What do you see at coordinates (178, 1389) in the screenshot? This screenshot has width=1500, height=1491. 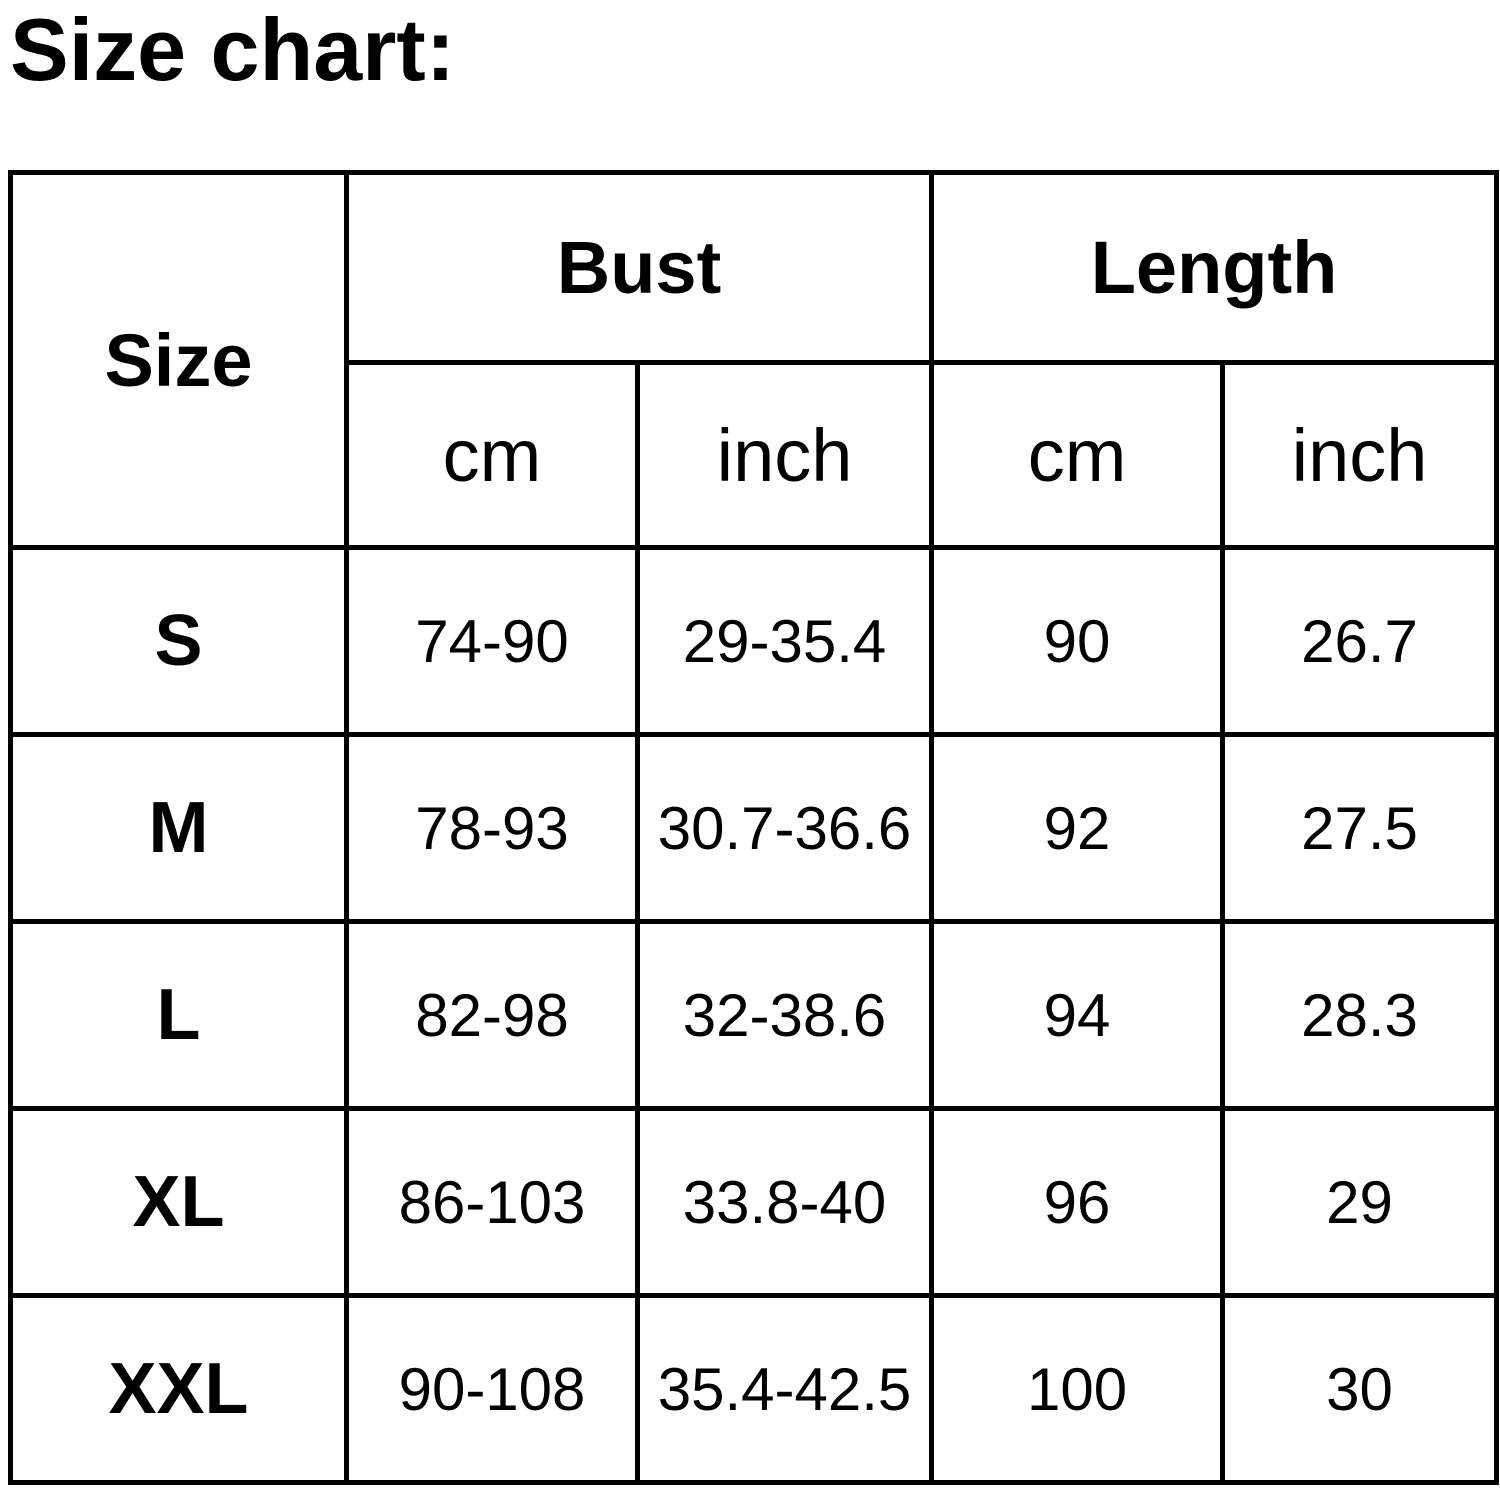 I see `size-label: XXL` at bounding box center [178, 1389].